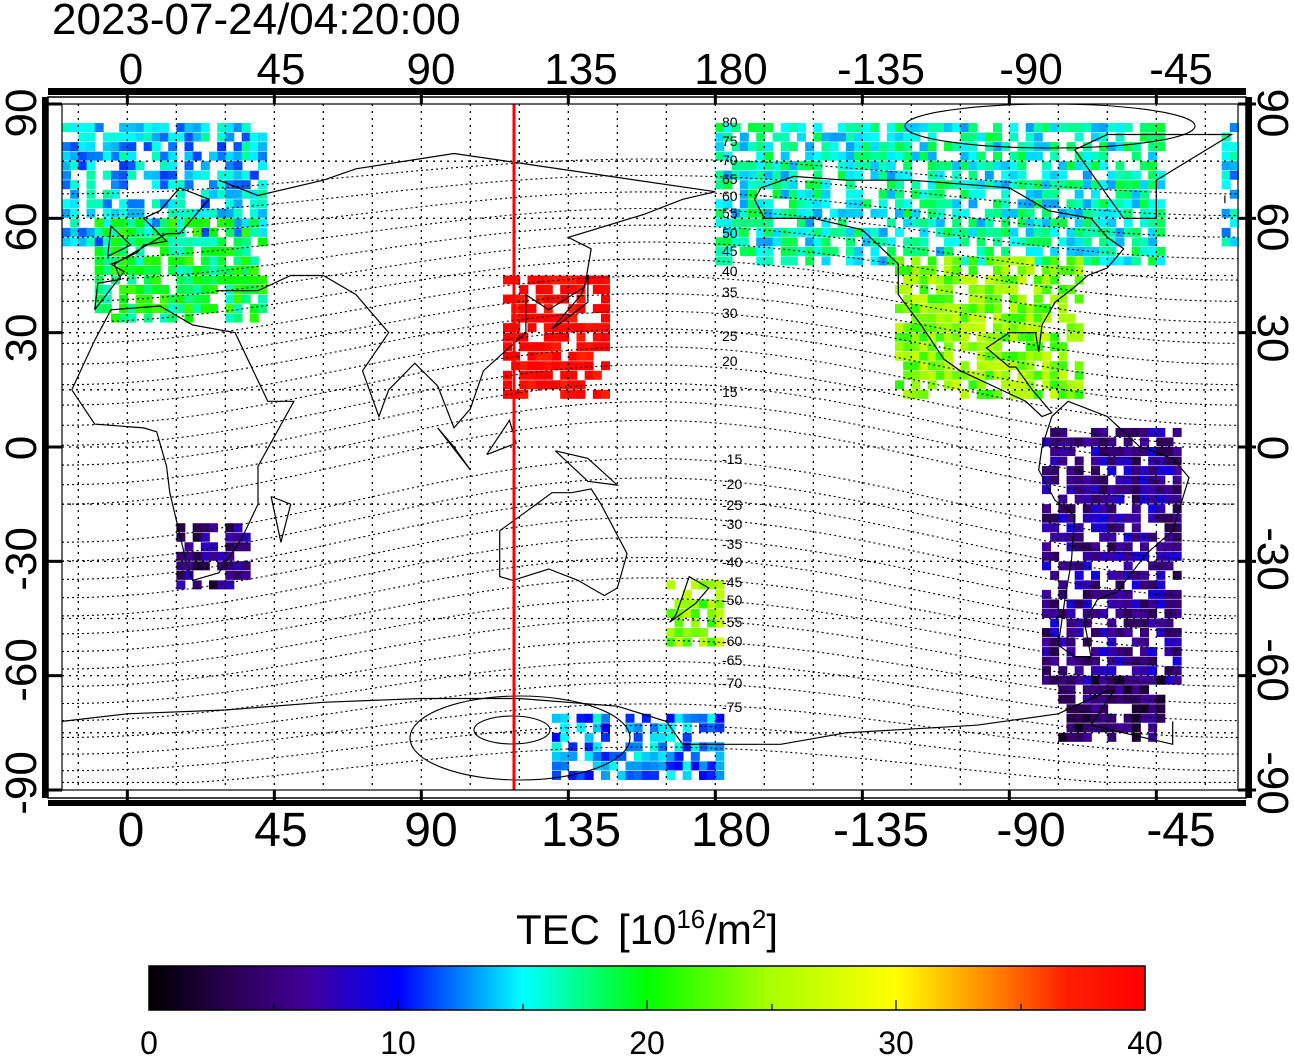  What do you see at coordinates (732, 660) in the screenshot?
I see `contour-label-south: -65` at bounding box center [732, 660].